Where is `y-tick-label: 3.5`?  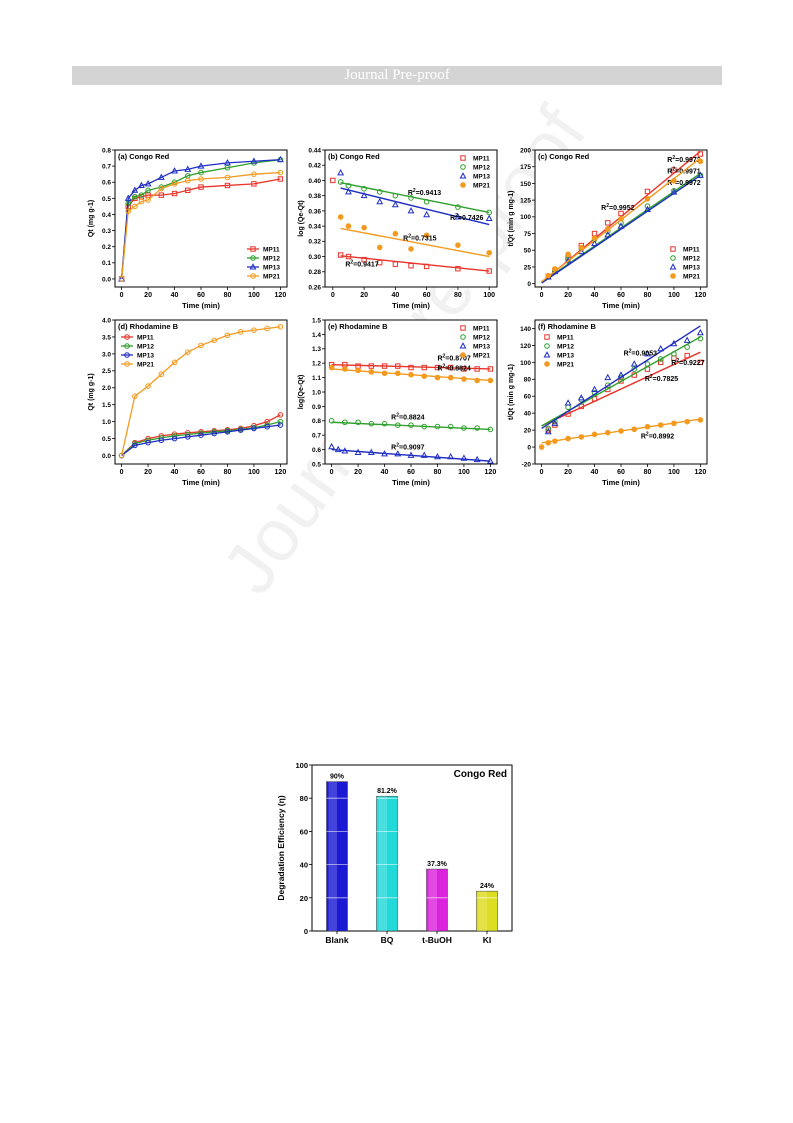 y-tick-label: 3.5 is located at coordinates (106, 337).